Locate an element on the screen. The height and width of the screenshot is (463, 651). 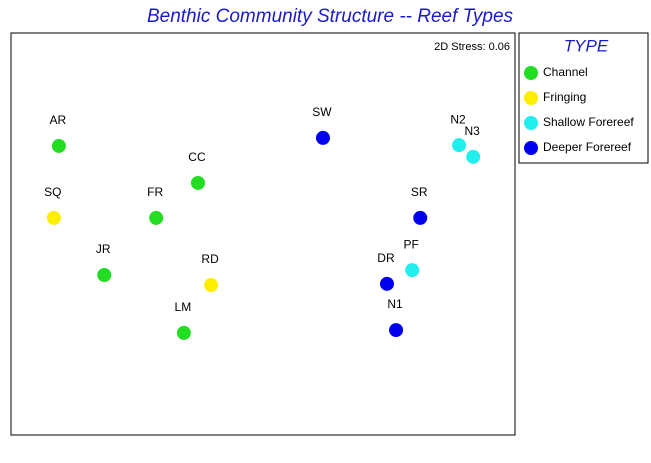
point-label: SR is located at coordinates (419, 192).